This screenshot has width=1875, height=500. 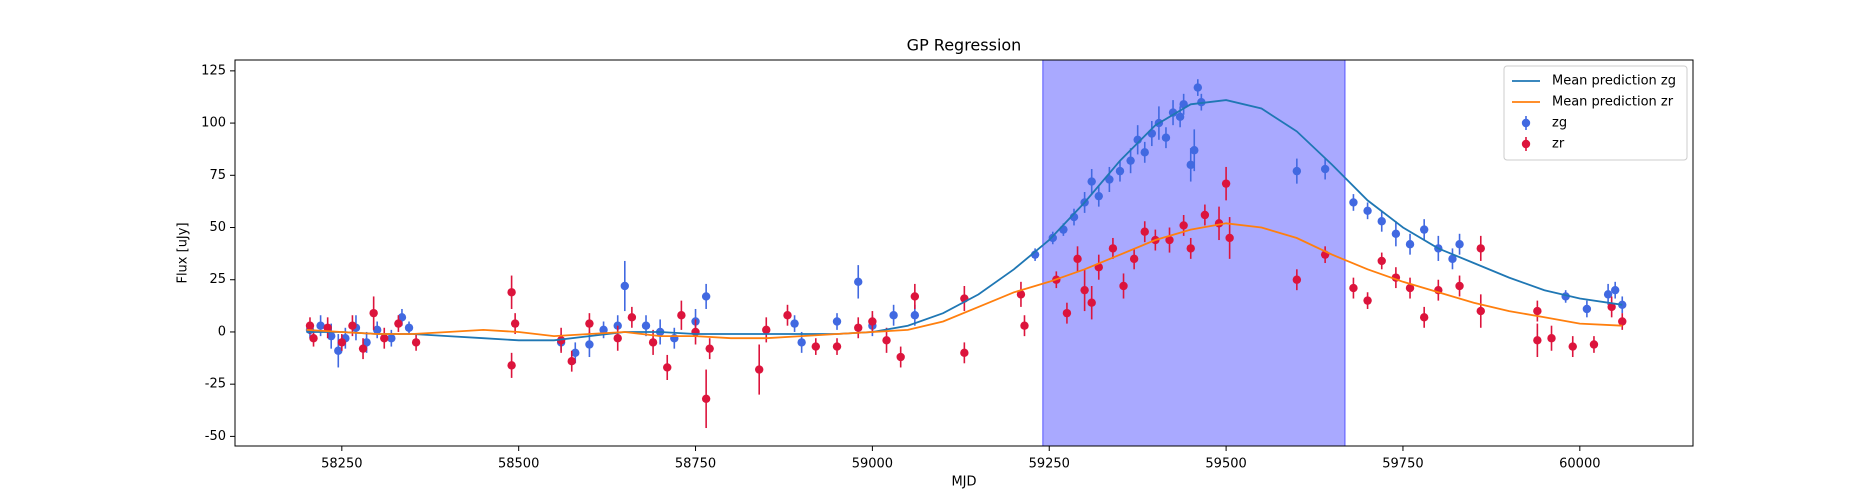 I want to click on legend: Mean prediction zg Mean prediction zr zg zr, so click(x=1595, y=113).